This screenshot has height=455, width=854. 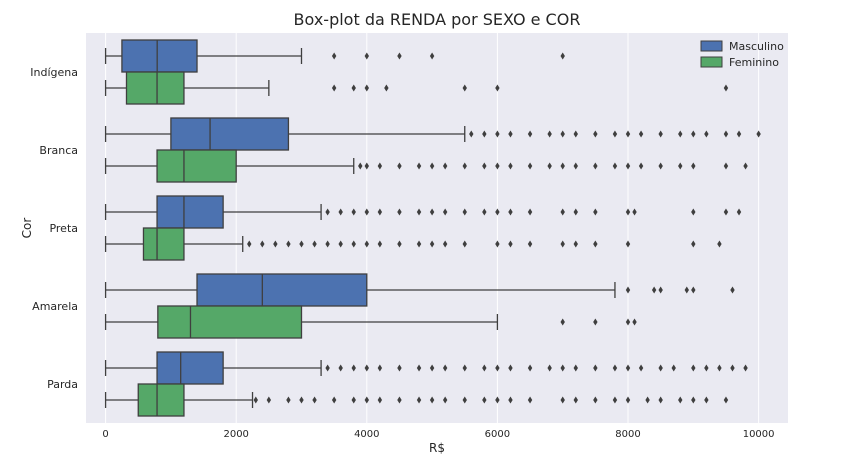 I want to click on y-axis-label: Cor, so click(x=27, y=228).